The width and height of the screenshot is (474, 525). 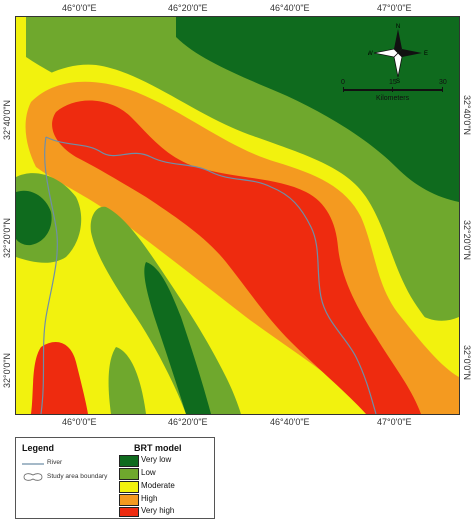 What do you see at coordinates (188, 422) in the screenshot?
I see `bottom-tick-2: 46°20'0"E` at bounding box center [188, 422].